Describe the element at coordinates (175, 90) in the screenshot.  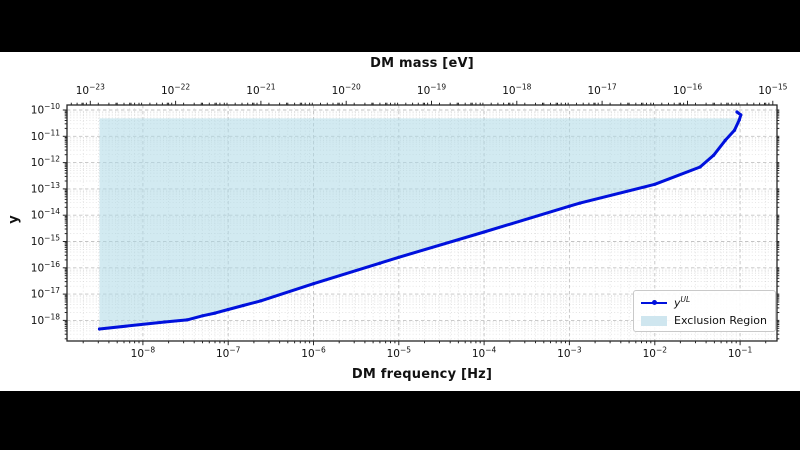
I see `tick-label: 10⁻²²` at that location.